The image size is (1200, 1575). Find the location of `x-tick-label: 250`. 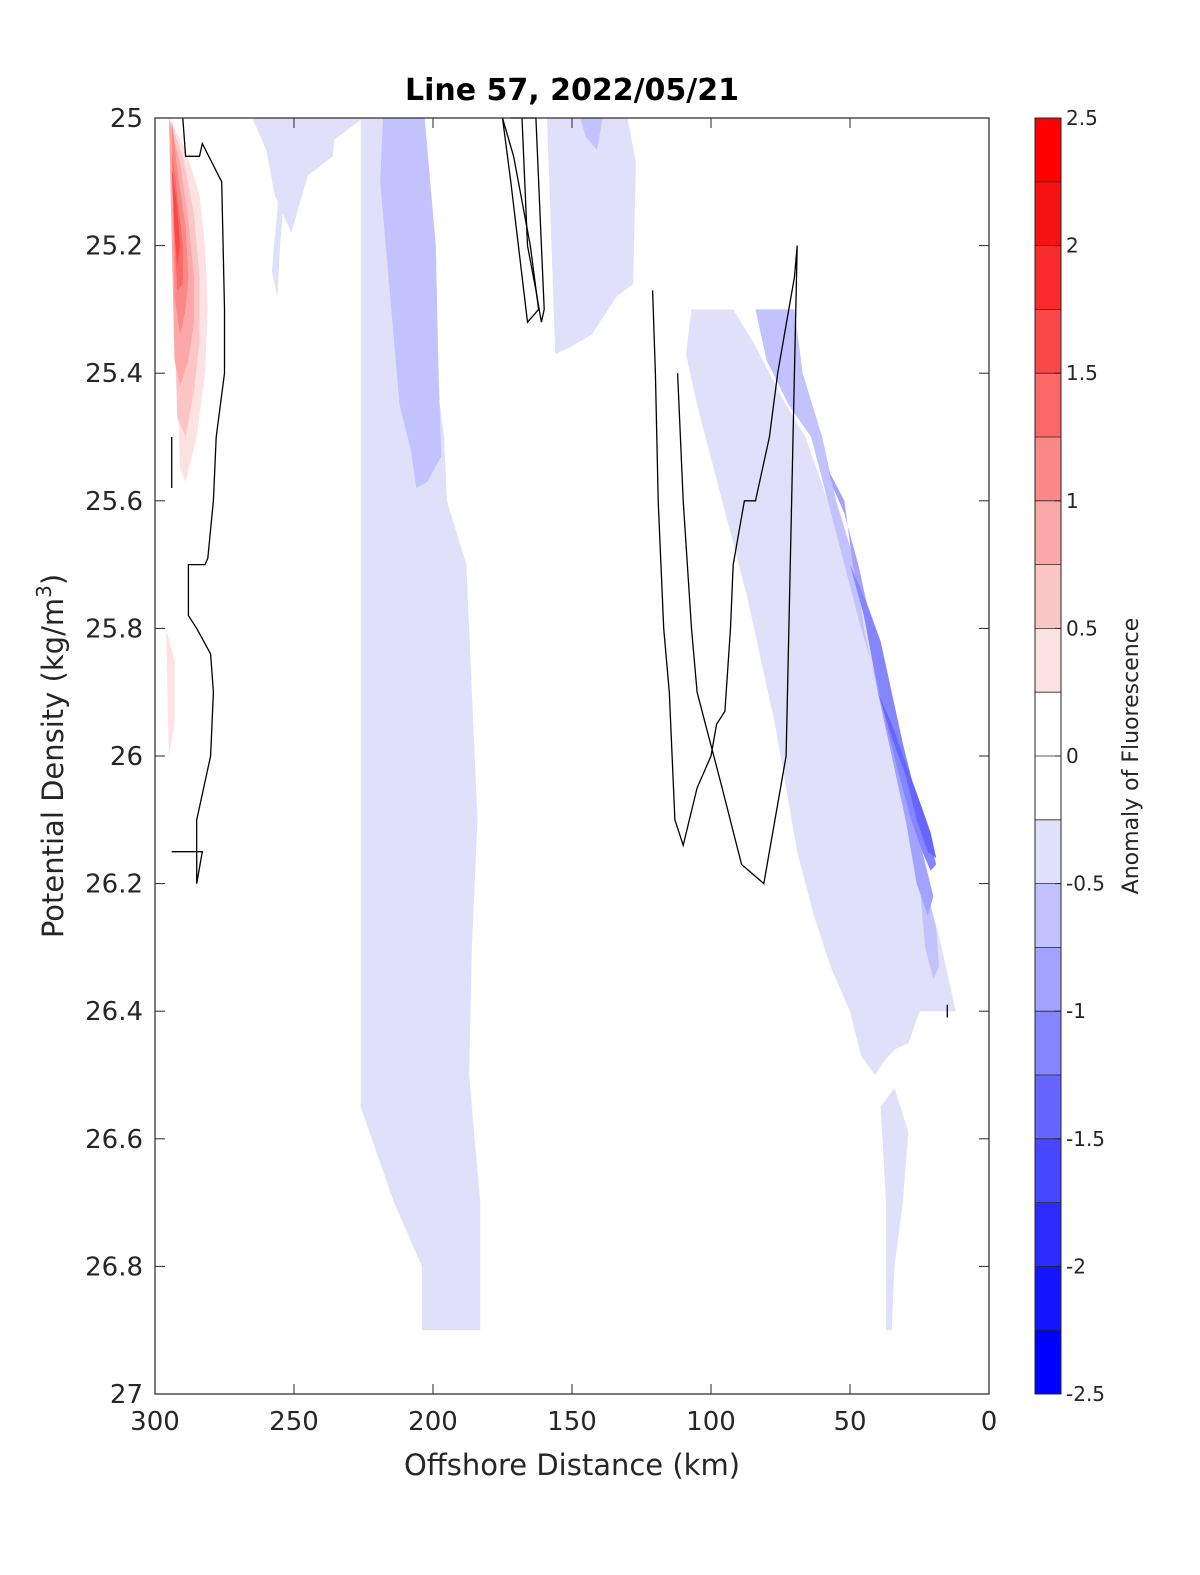

x-tick-label: 250 is located at coordinates (294, 1422).